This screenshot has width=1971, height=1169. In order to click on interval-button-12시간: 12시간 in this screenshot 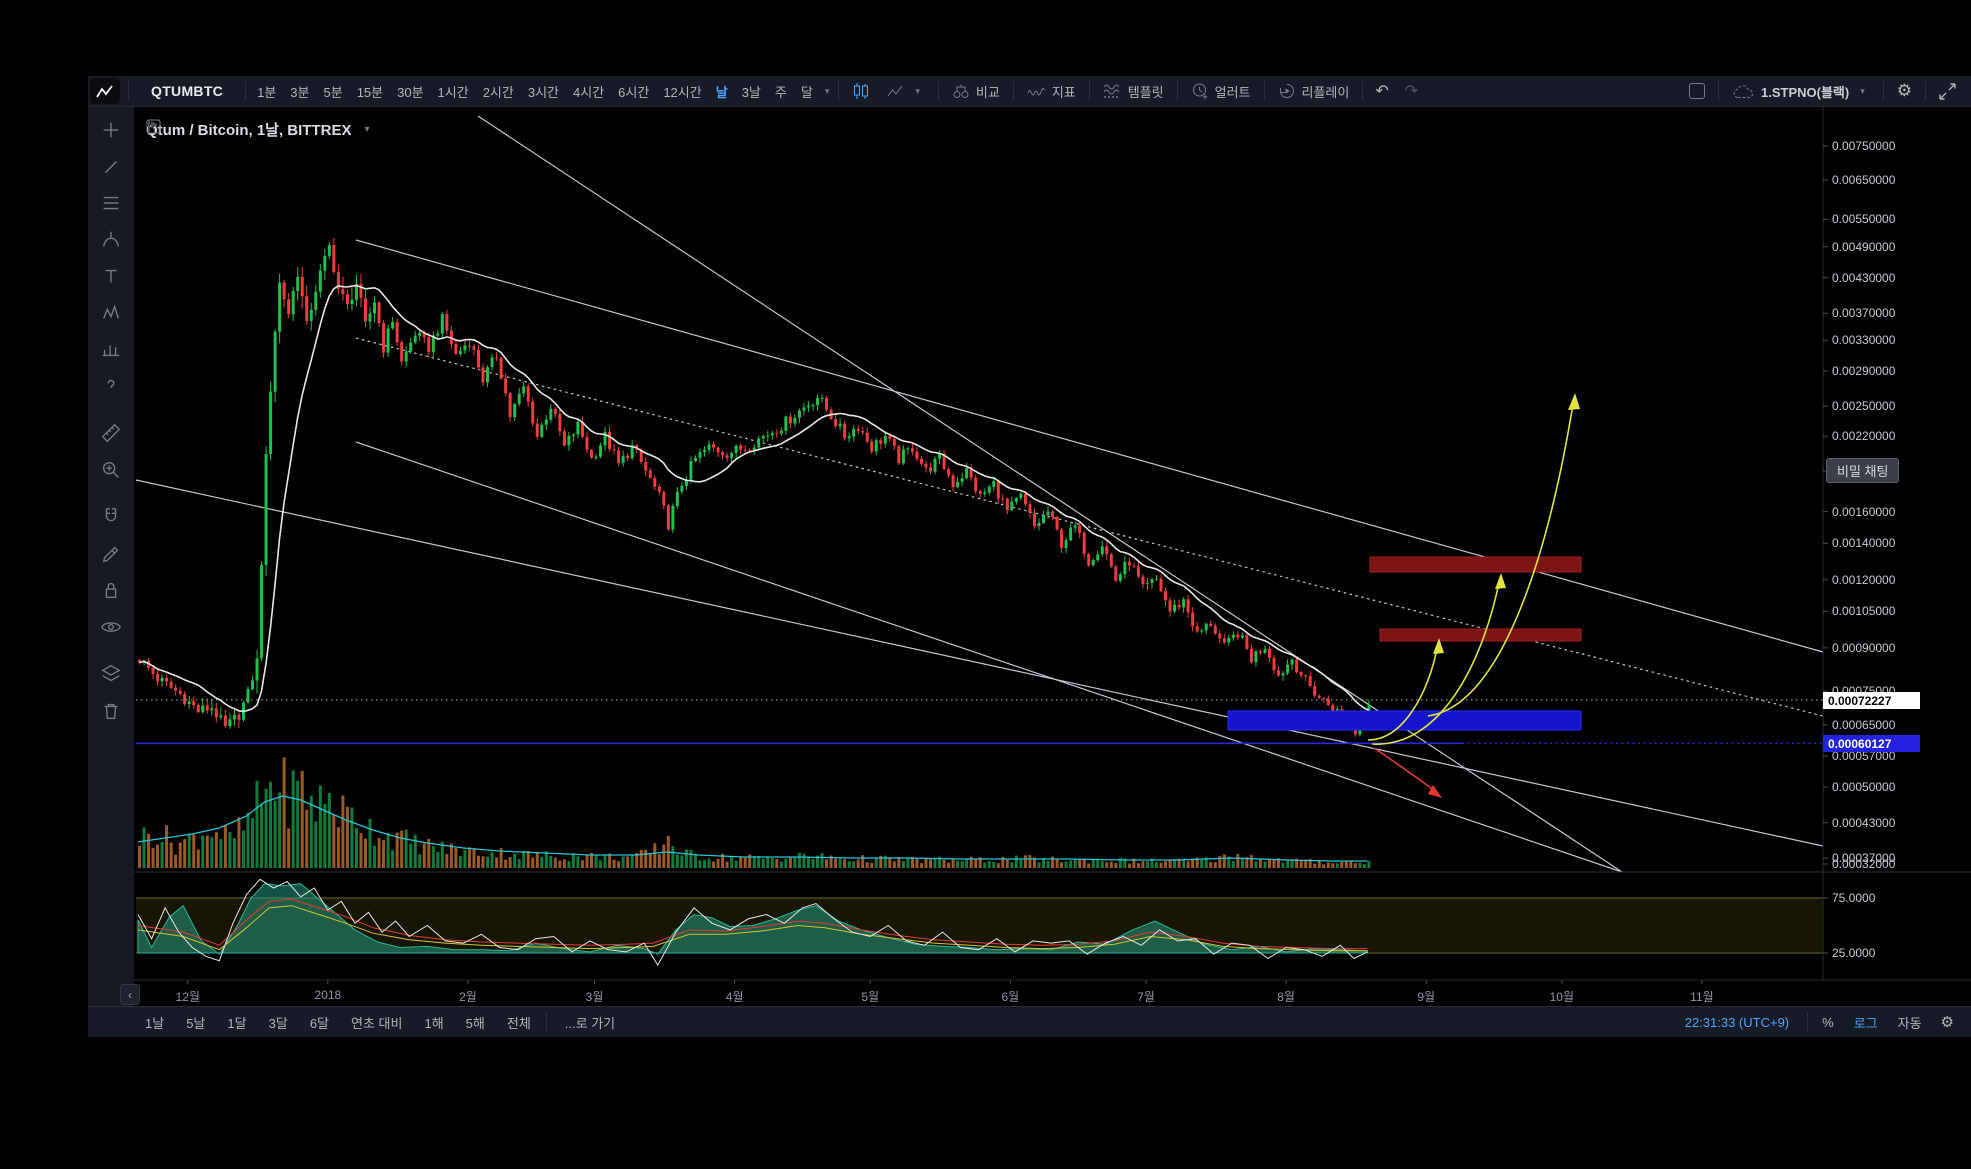, I will do `click(682, 92)`.